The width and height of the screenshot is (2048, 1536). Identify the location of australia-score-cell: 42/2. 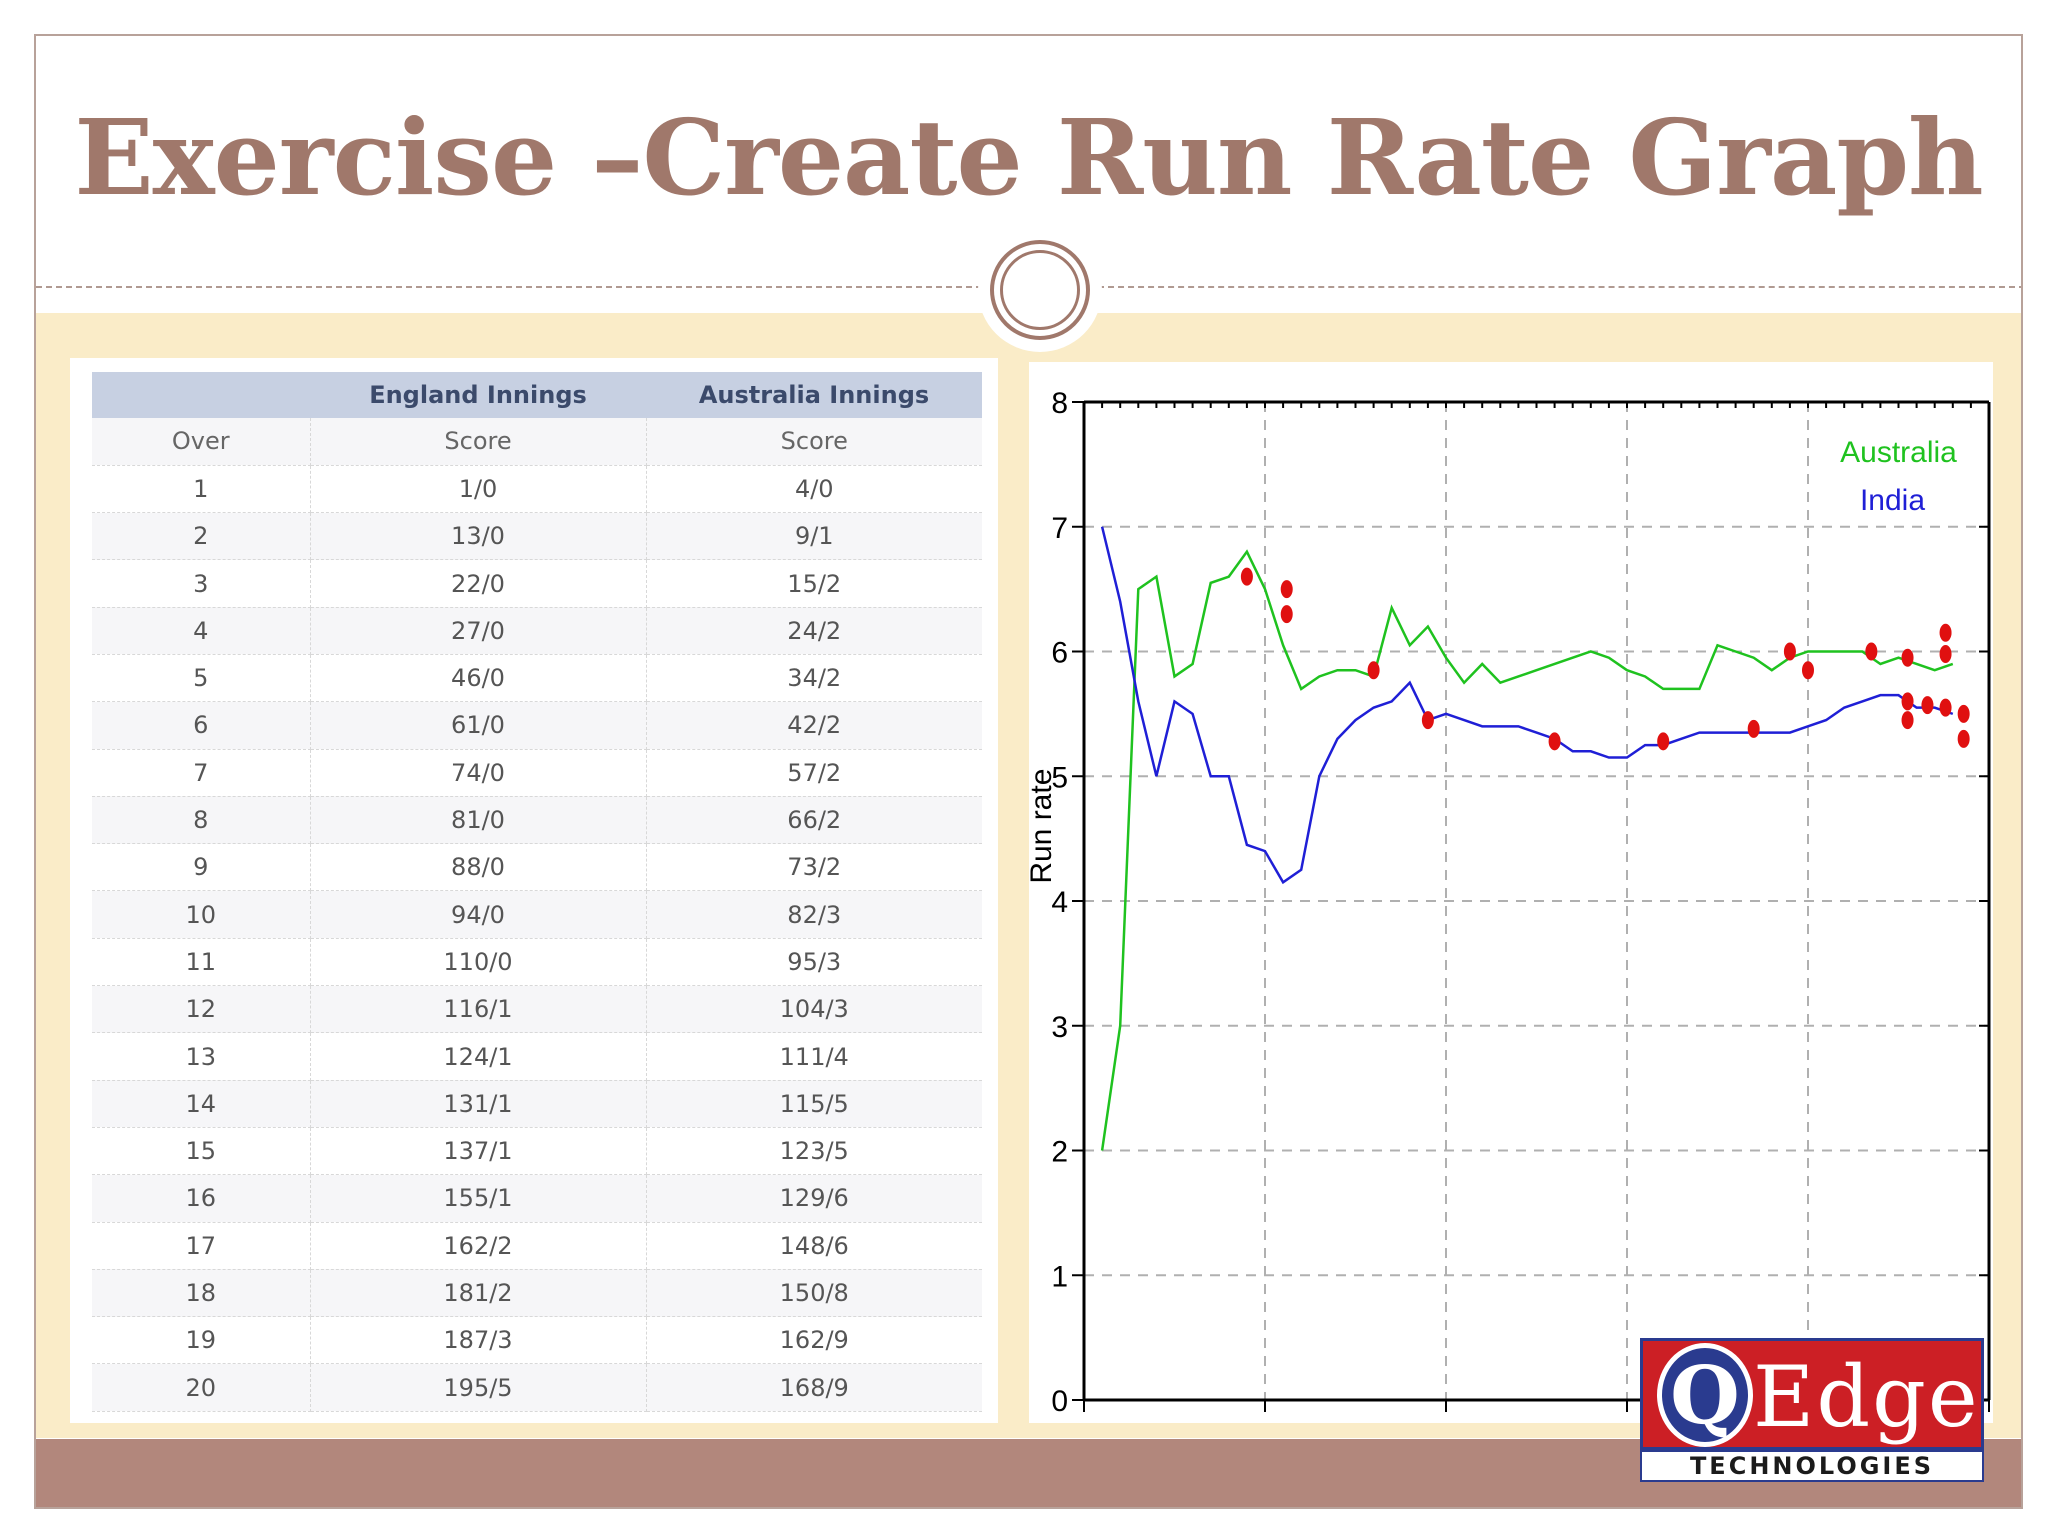
(814, 725).